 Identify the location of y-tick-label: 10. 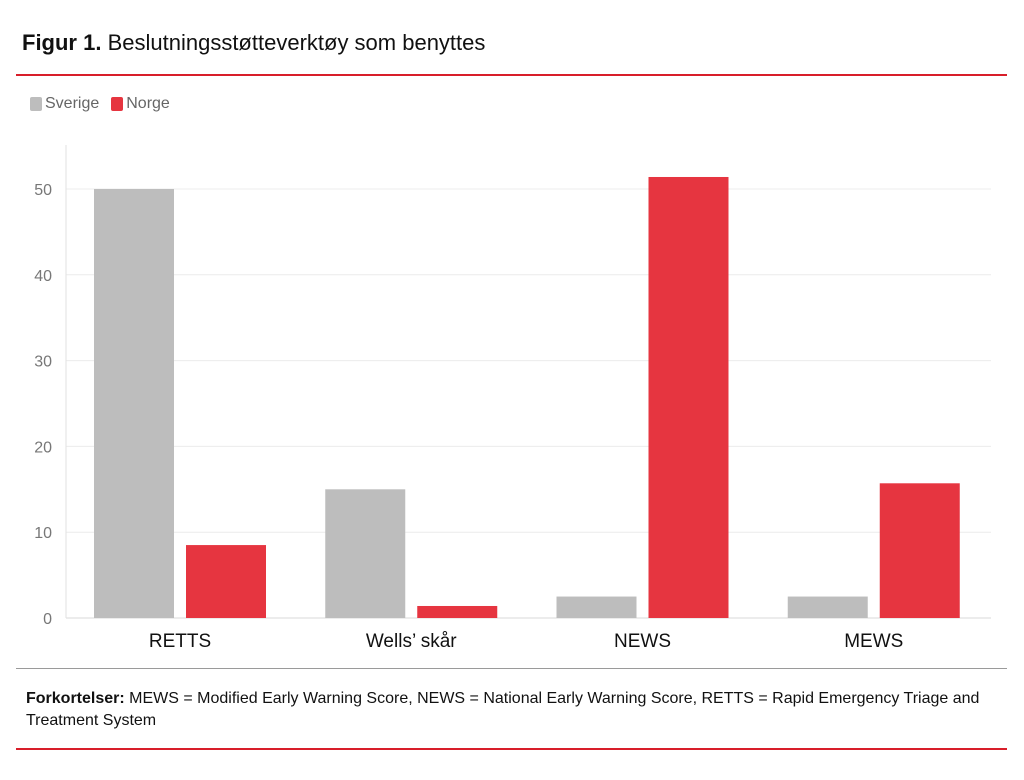
(43, 533).